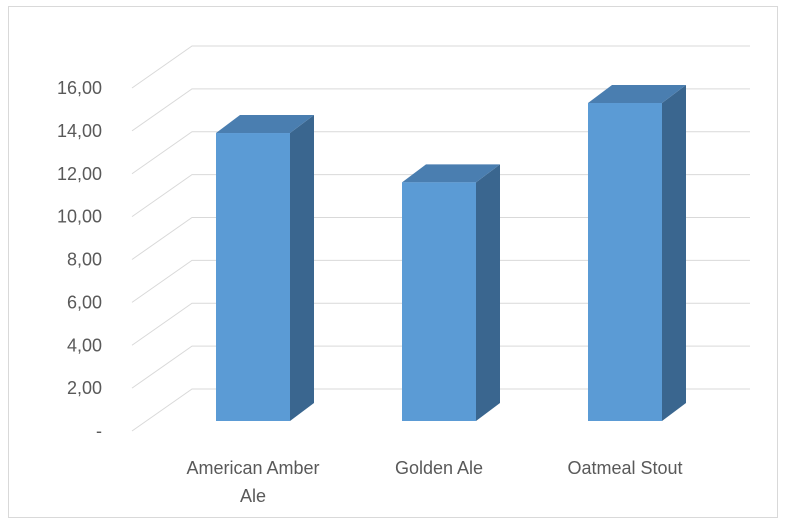 The height and width of the screenshot is (524, 786). Describe the element at coordinates (84, 302) in the screenshot. I see `y-tick-label: 6,00` at that location.